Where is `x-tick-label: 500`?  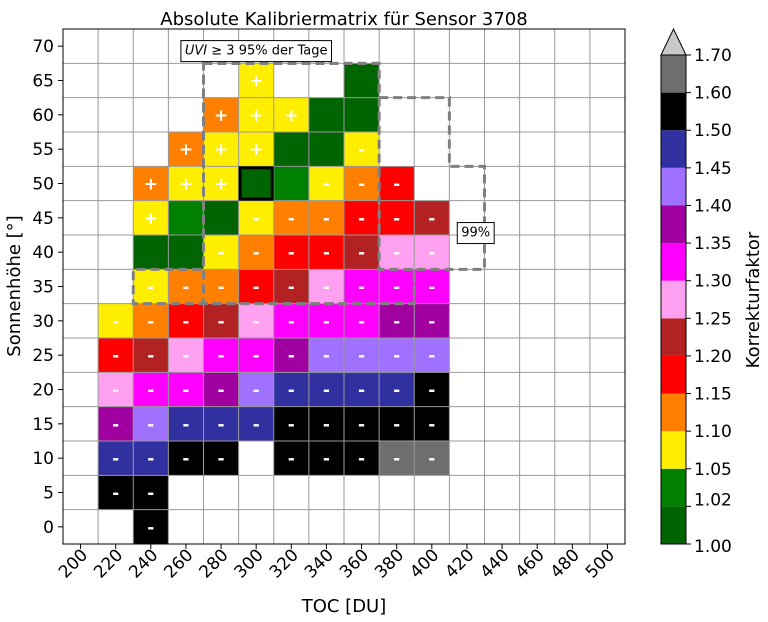
x-tick-label: 500 is located at coordinates (600, 563).